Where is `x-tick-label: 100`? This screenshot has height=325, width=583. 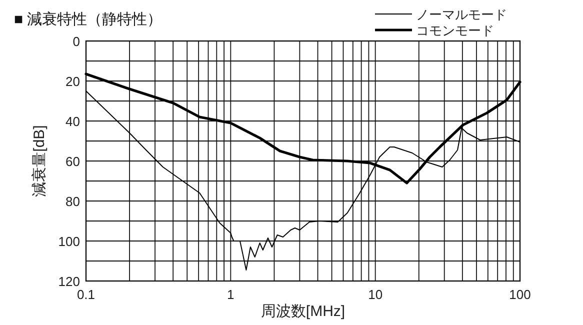
x-tick-label: 100 is located at coordinates (520, 294).